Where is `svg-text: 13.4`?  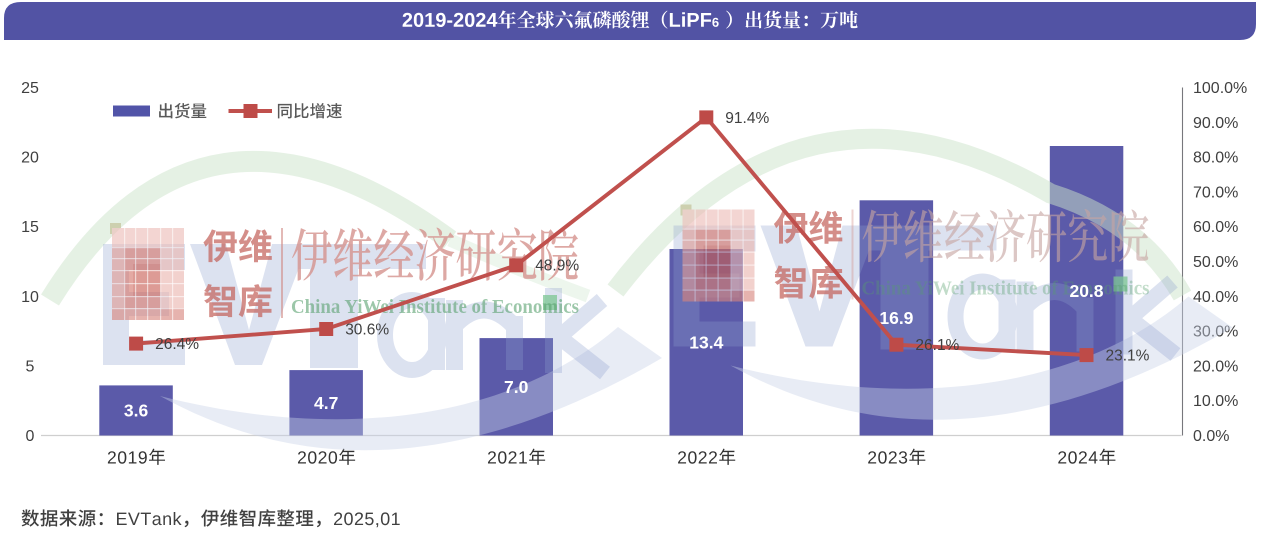
svg-text: 13.4 is located at coordinates (706, 342).